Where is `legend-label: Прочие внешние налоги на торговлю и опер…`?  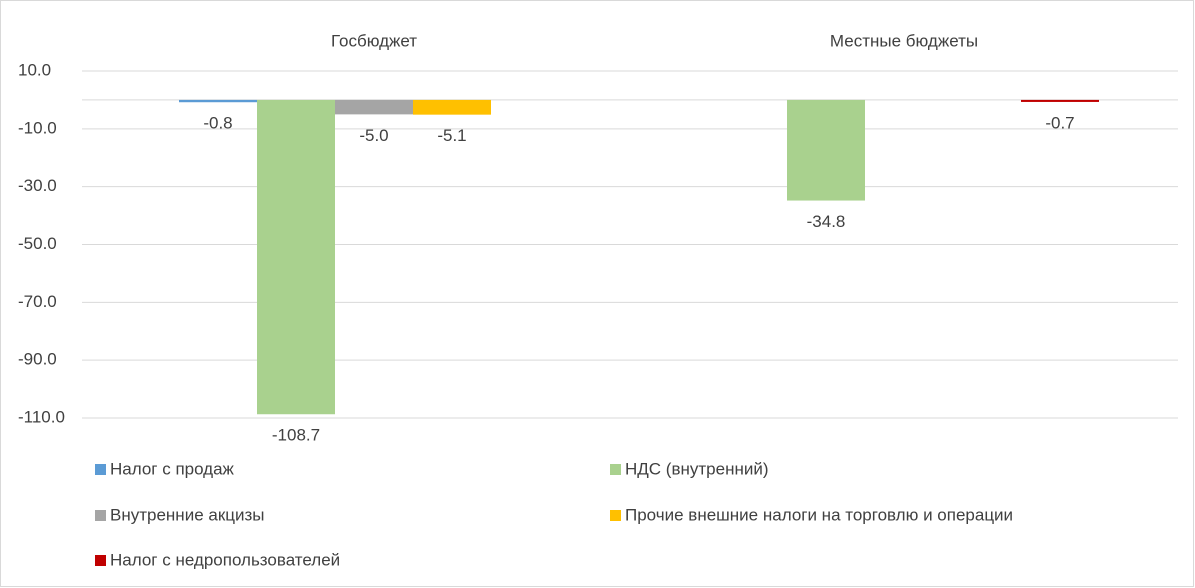
legend-label: Прочие внешние налоги на торговлю и опер… is located at coordinates (819, 514).